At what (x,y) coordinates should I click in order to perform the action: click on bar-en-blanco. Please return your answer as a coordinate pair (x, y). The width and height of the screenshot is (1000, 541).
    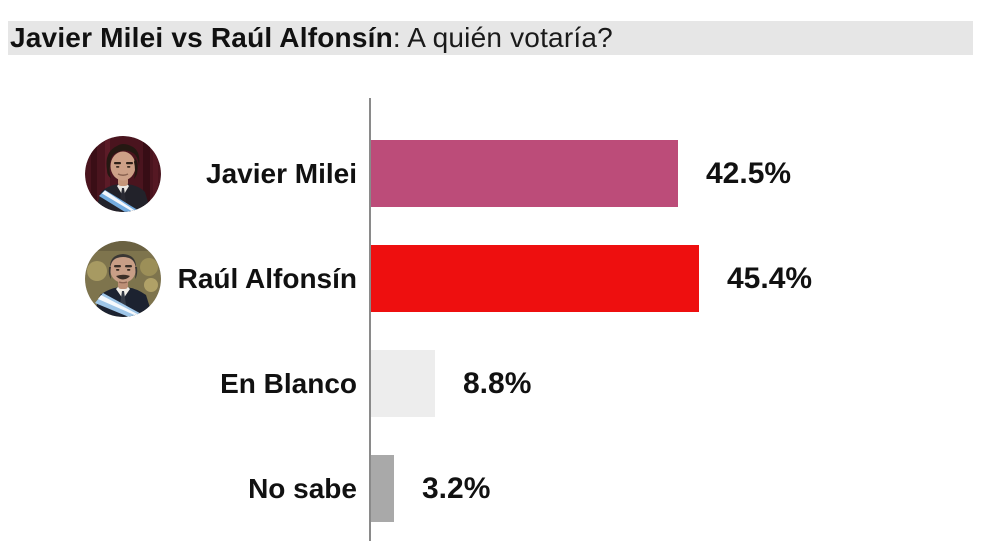
    Looking at the image, I should click on (403, 383).